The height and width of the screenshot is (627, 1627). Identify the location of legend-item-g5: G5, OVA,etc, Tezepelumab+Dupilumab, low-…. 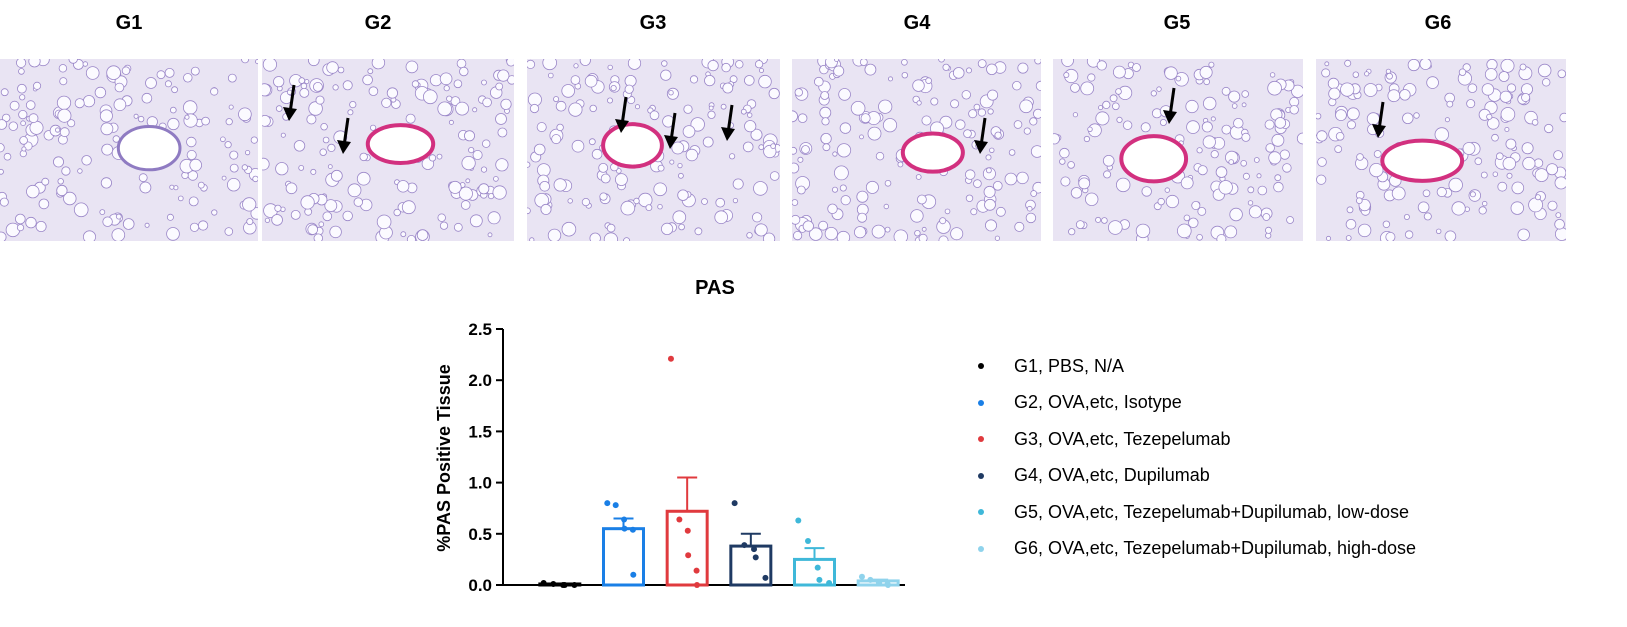
(1197, 512).